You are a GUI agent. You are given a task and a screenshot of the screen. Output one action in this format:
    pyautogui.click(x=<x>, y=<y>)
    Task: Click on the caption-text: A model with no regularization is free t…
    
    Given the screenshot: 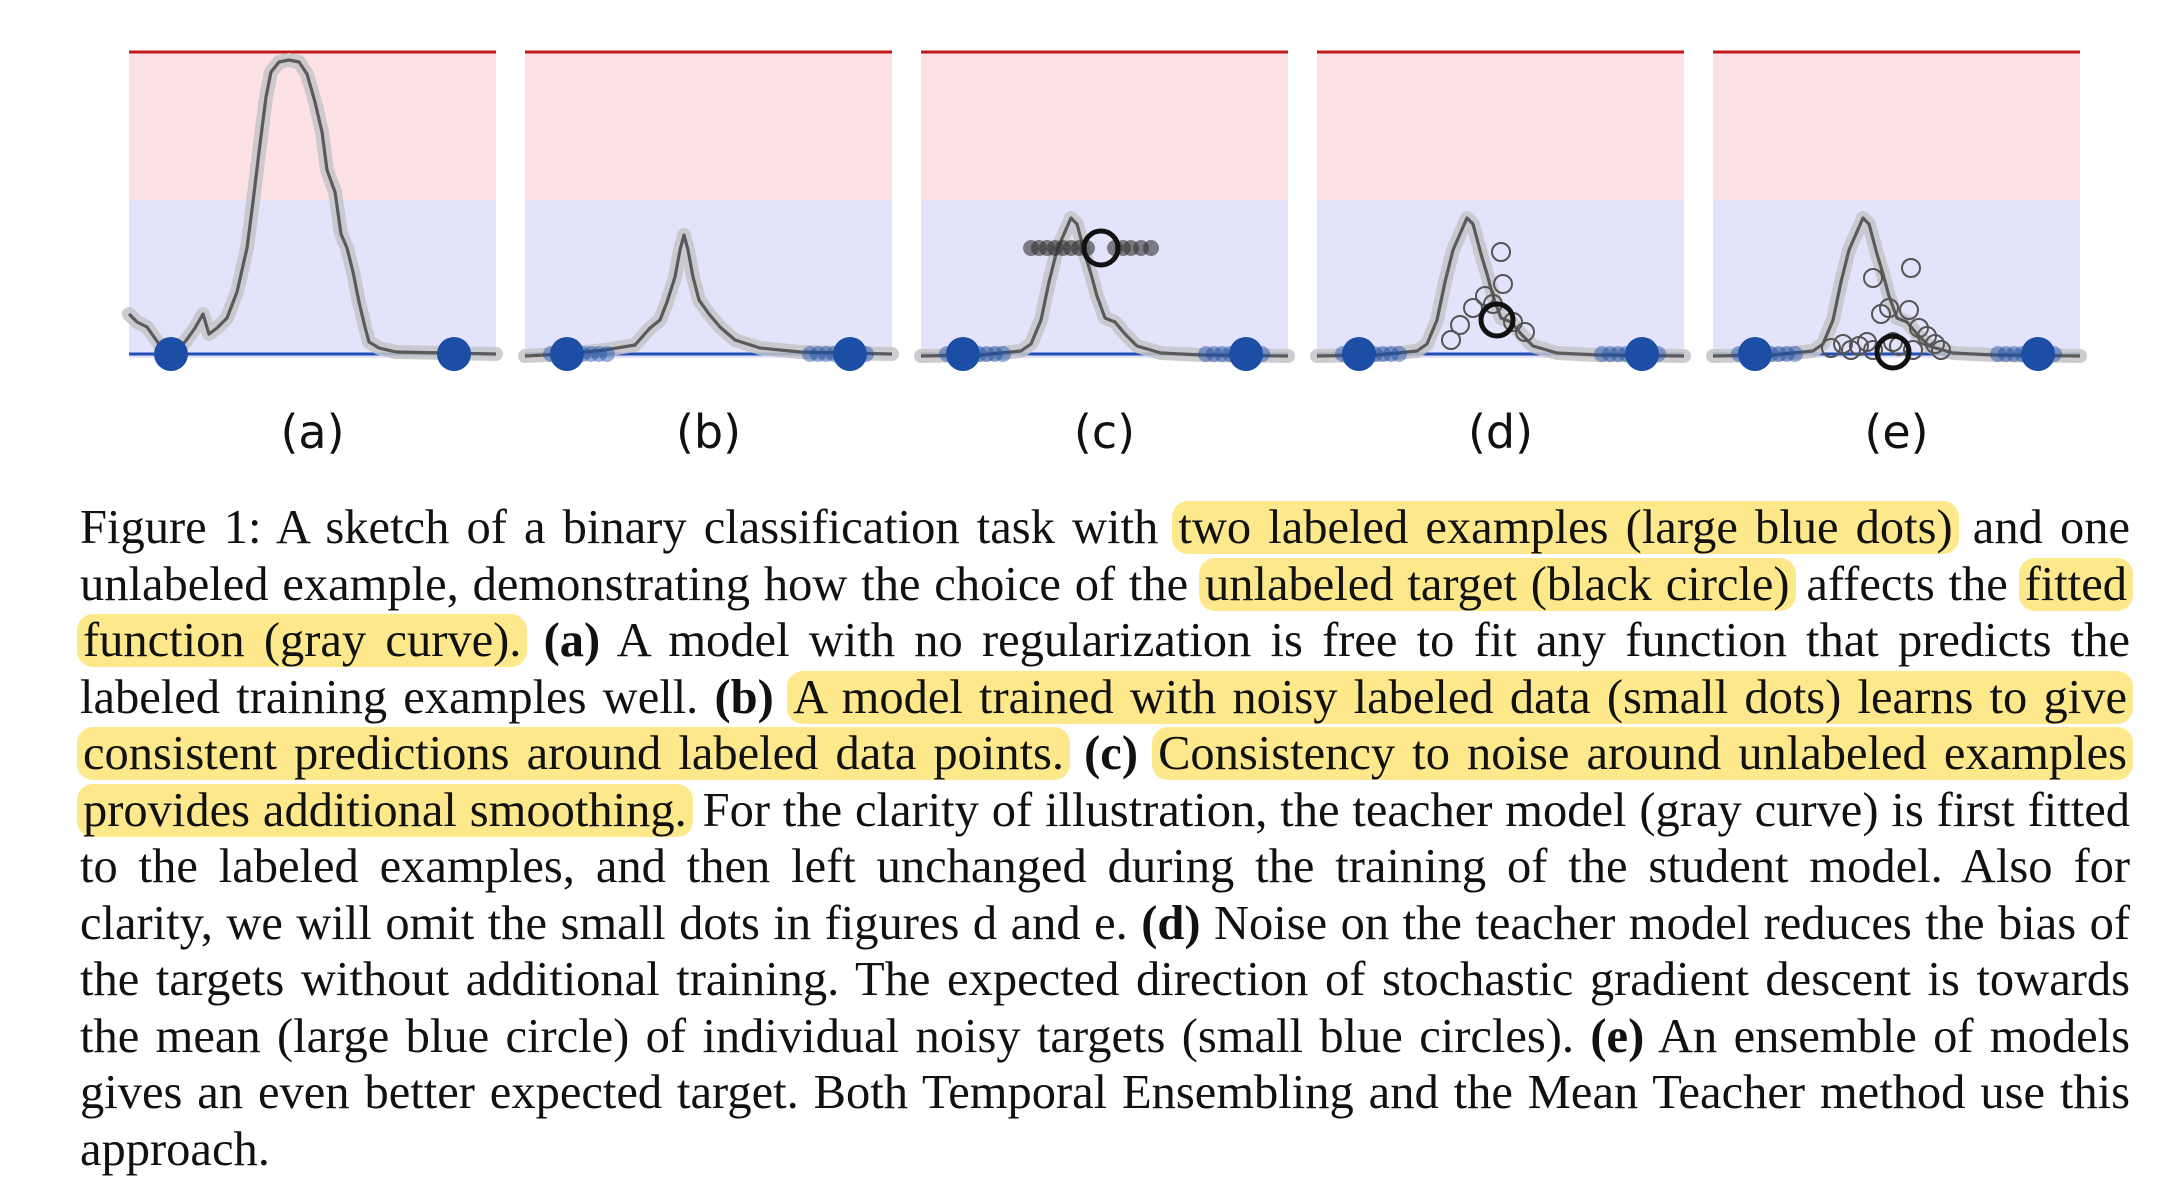 What is the action you would take?
    pyautogui.click(x=1105, y=669)
    